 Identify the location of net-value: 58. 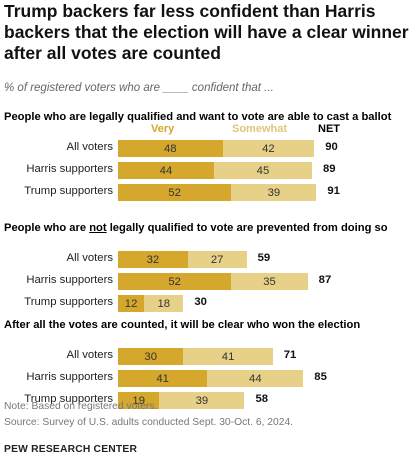
(262, 399).